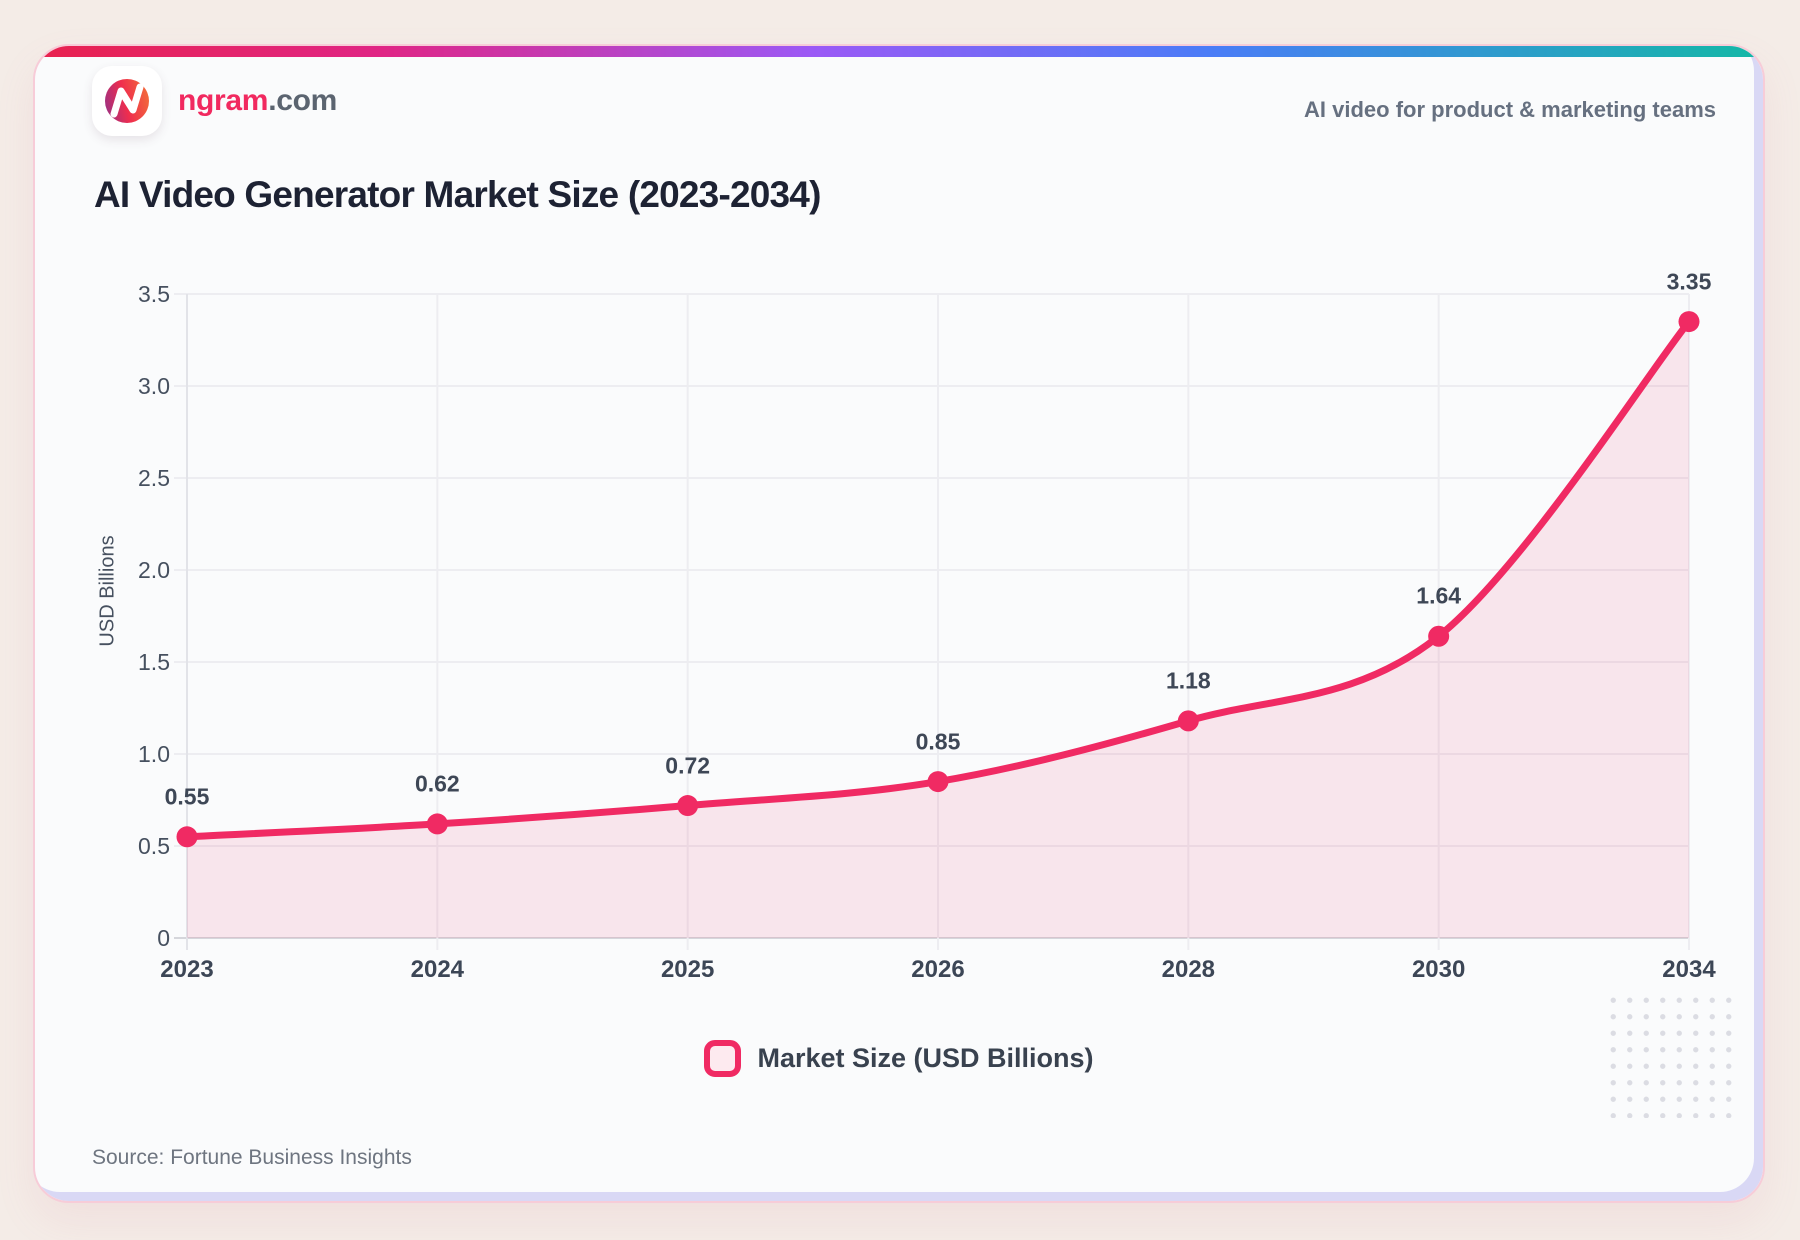  What do you see at coordinates (223, 100) in the screenshot?
I see `brand-name: ngram` at bounding box center [223, 100].